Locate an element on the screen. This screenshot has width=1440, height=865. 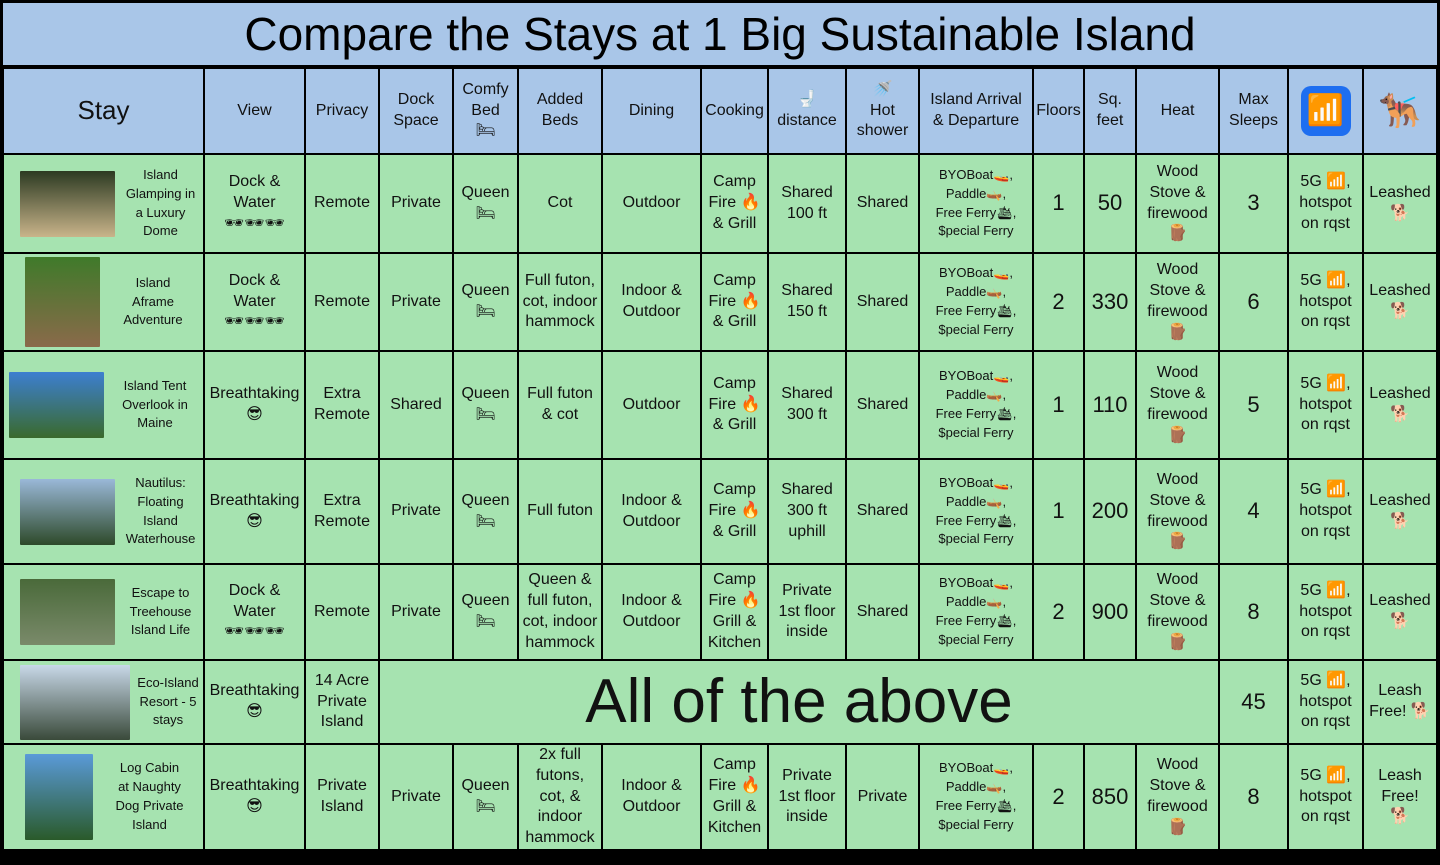
toilet-distance-cell: Shared 300 ft is located at coordinates (807, 405).